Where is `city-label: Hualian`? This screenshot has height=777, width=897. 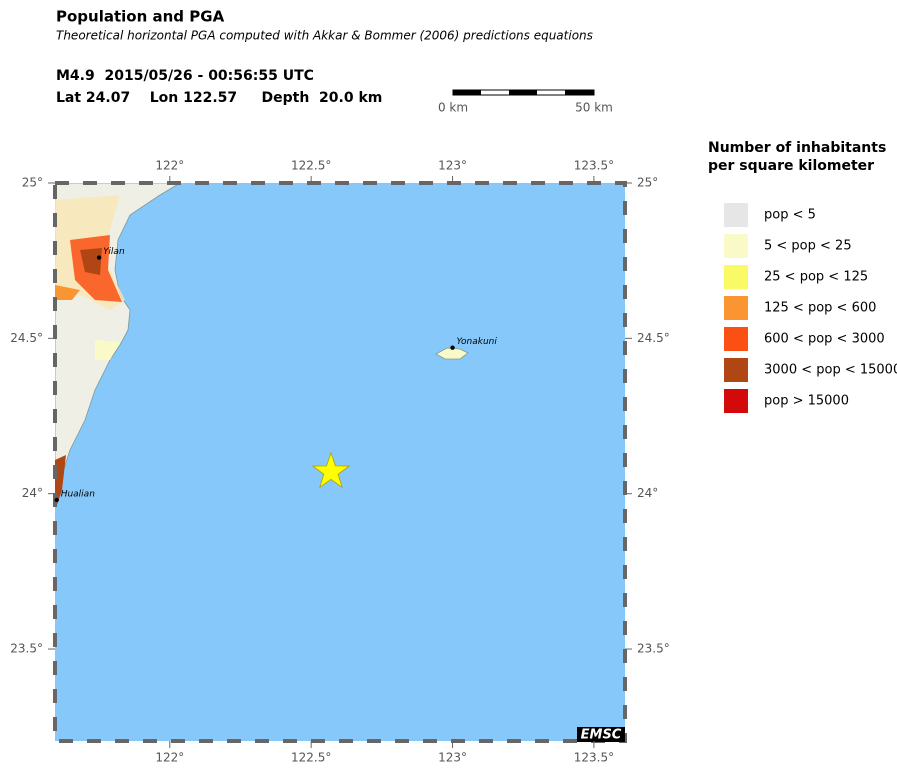 city-label: Hualian is located at coordinates (78, 494).